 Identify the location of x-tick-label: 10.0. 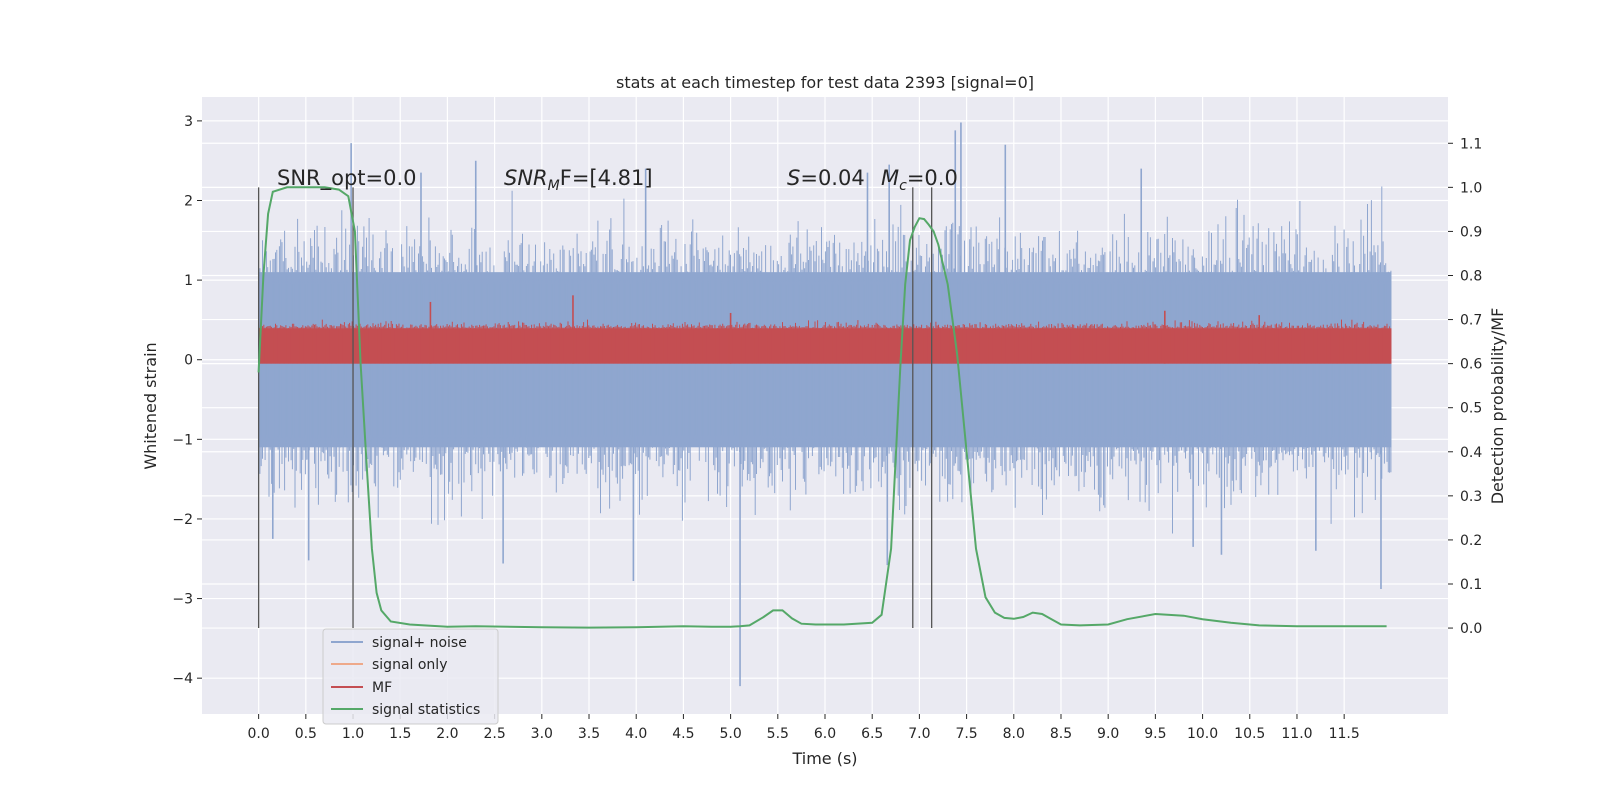
(1202, 734).